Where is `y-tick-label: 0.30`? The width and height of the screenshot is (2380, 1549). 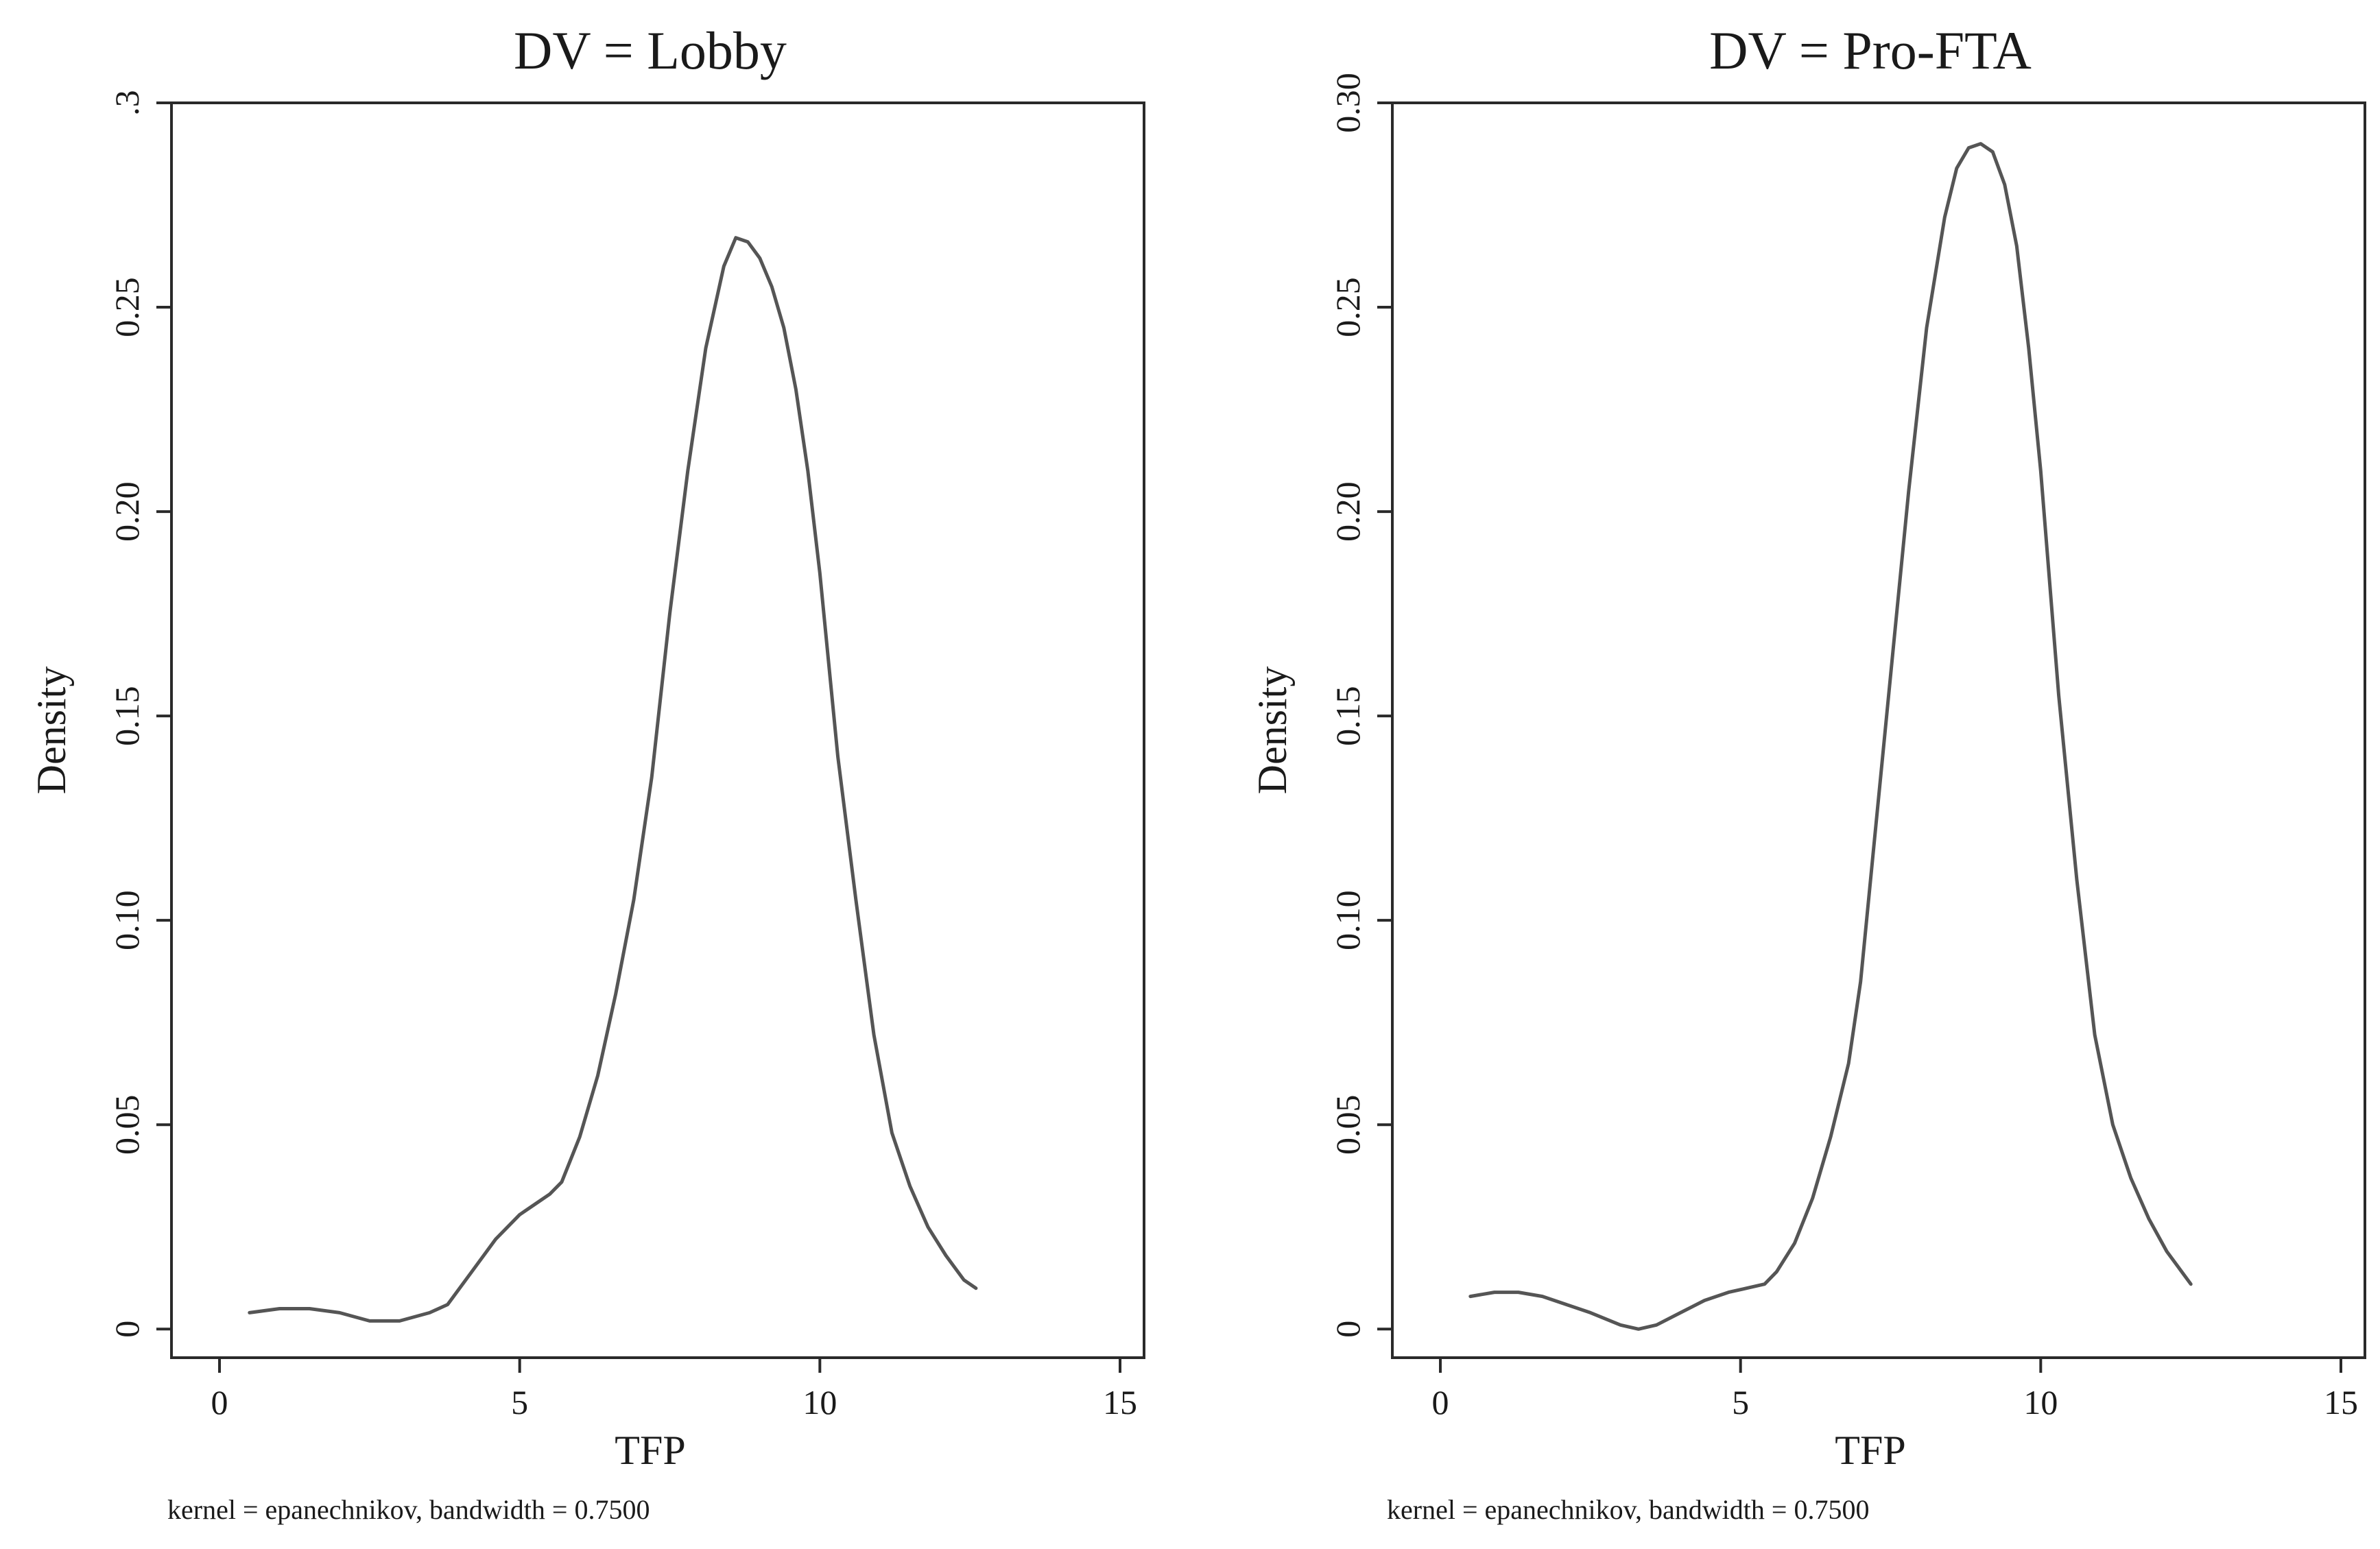
y-tick-label: 0.30 is located at coordinates (1348, 103).